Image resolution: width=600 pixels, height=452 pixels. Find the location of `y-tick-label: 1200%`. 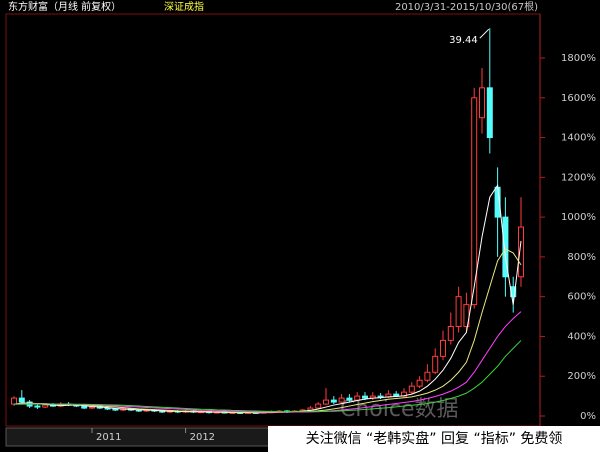

y-tick-label: 1200% is located at coordinates (578, 177).